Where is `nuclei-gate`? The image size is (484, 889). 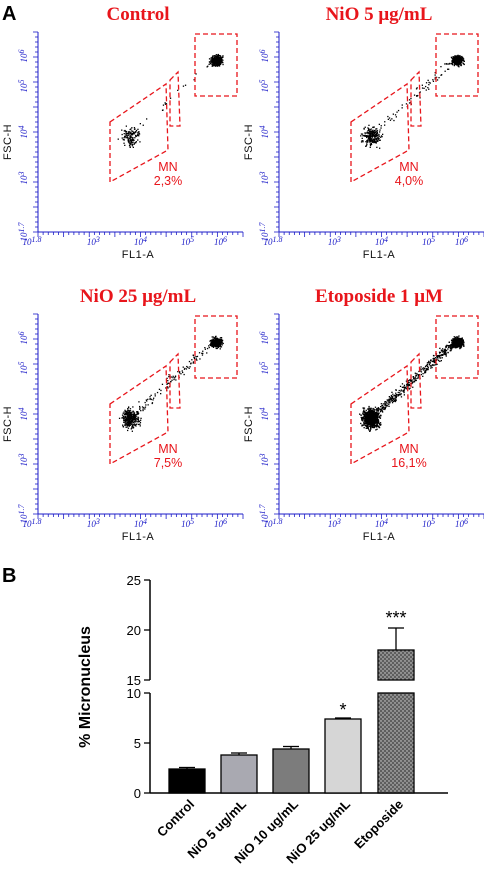 nuclei-gate is located at coordinates (457, 65).